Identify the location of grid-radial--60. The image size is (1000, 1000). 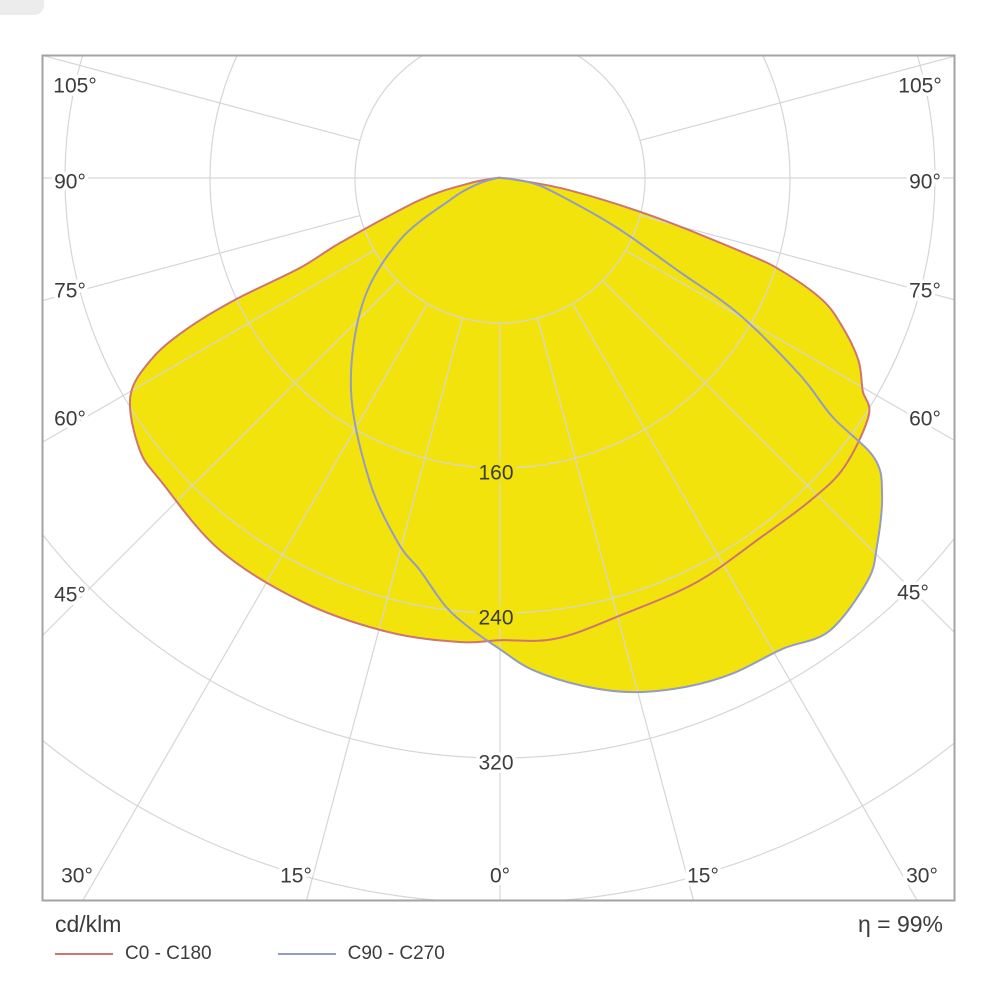
(208, 346).